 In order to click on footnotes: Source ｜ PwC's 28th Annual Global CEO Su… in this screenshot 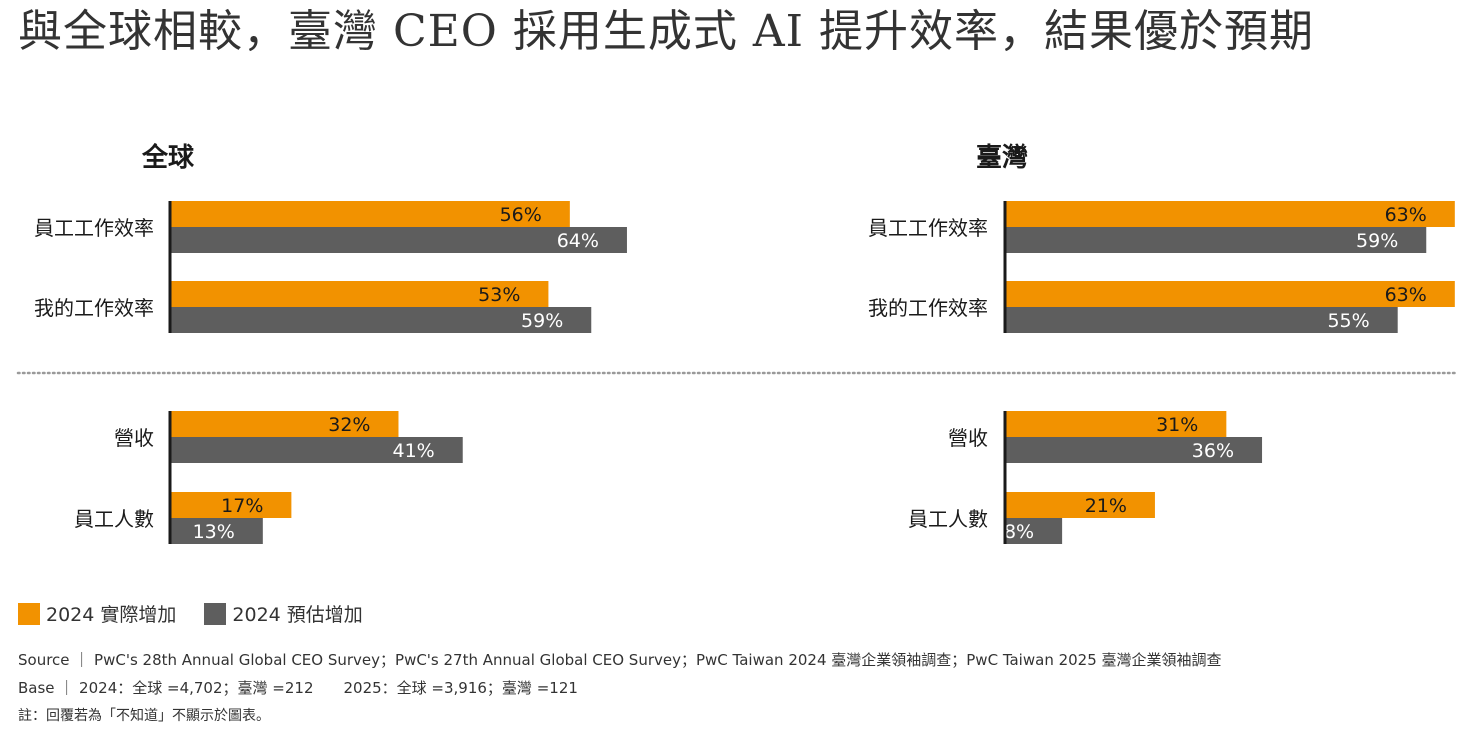, I will do `click(620, 688)`.